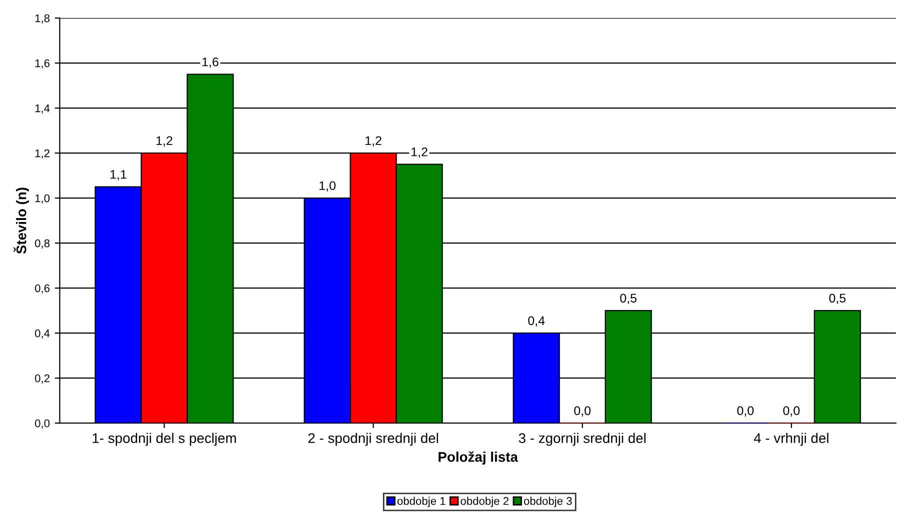 The width and height of the screenshot is (905, 516). I want to click on data-label: 0,4, so click(536, 321).